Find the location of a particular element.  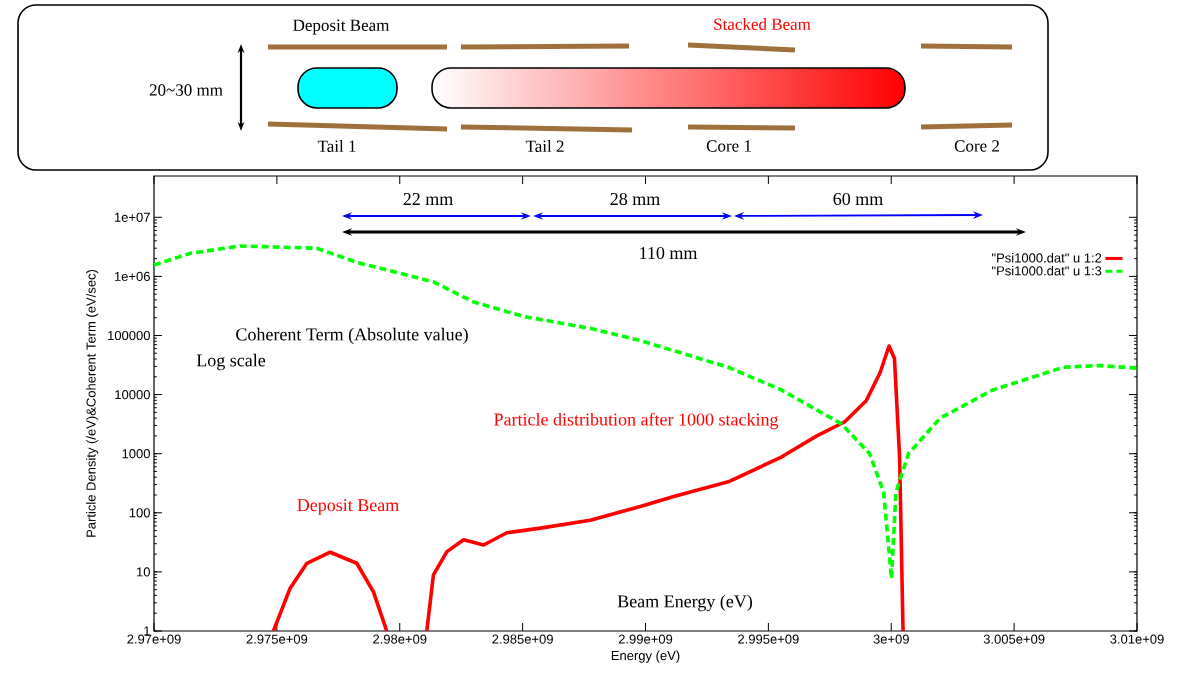

text: Tail 2 is located at coordinates (544, 146).